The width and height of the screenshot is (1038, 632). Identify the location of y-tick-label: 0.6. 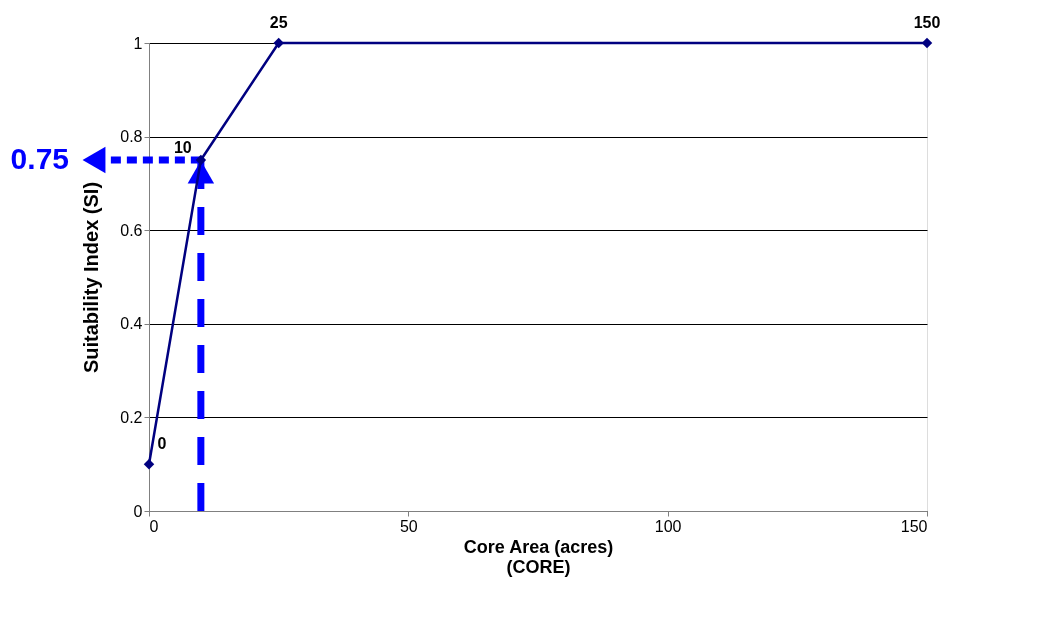
(131, 230).